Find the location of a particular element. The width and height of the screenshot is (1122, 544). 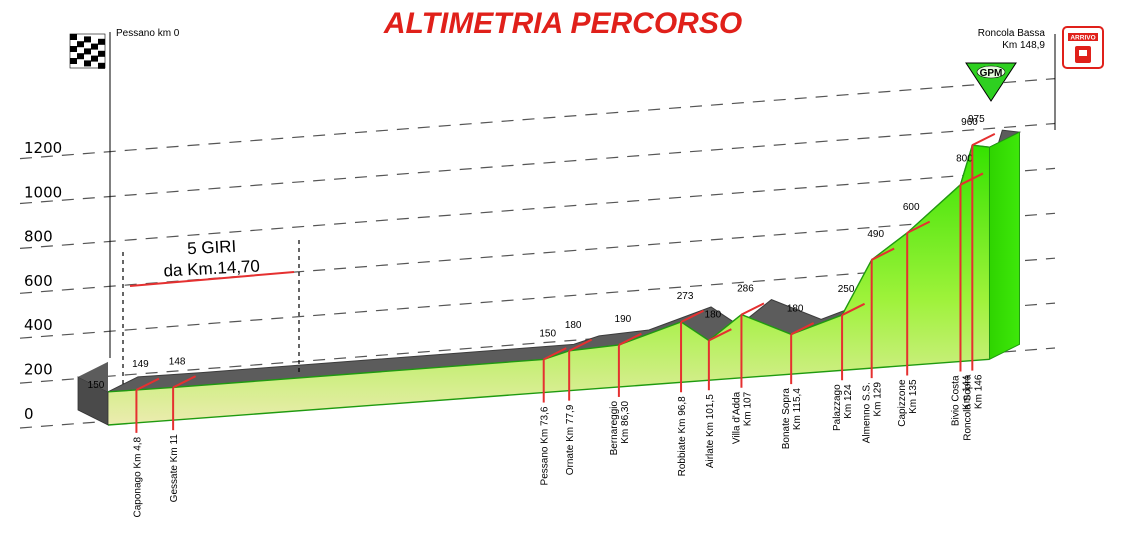

svg-text: Pessano Km 73,6 is located at coordinates (545, 445).